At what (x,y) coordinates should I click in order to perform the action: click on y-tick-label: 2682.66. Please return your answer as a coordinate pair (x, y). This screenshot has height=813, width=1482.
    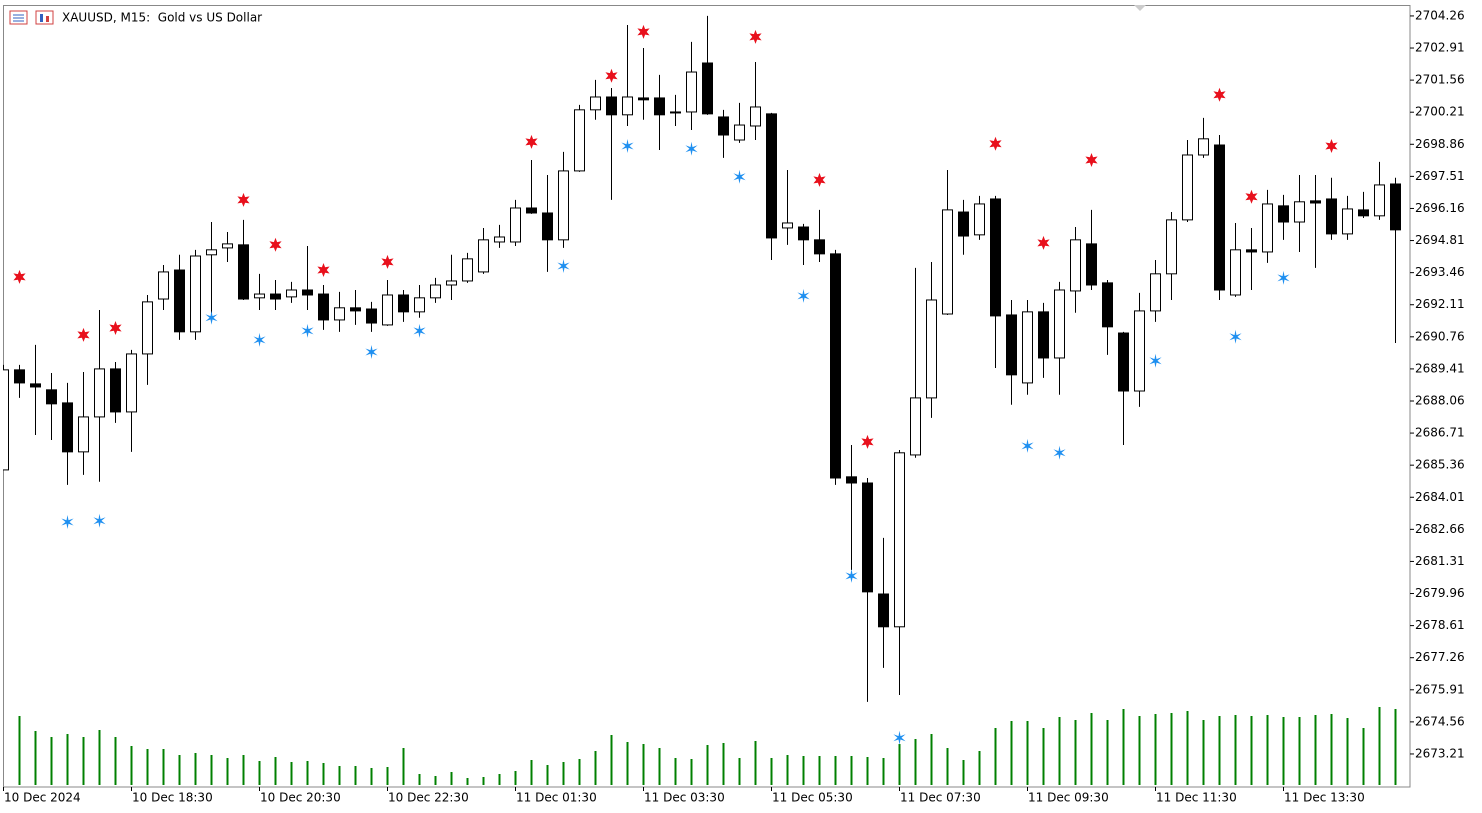
    Looking at the image, I should click on (1440, 529).